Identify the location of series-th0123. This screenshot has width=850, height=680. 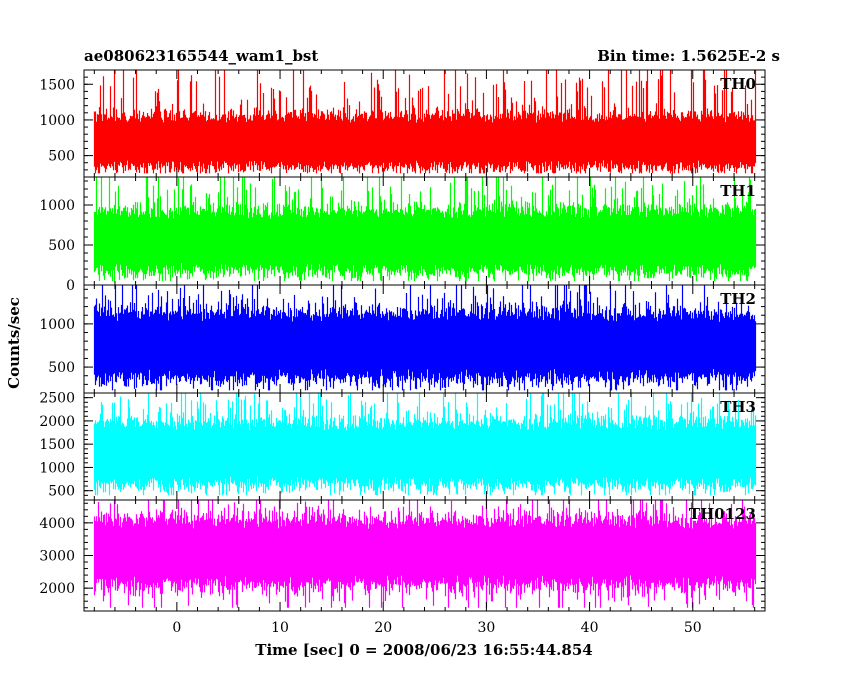
(425, 554).